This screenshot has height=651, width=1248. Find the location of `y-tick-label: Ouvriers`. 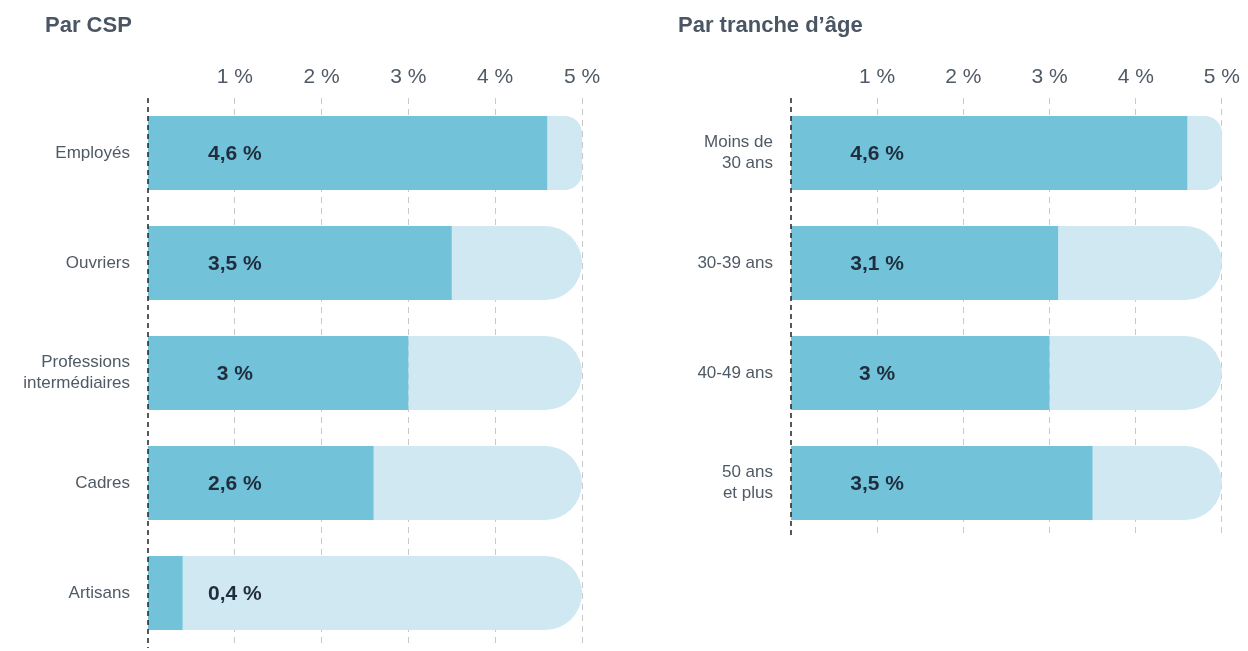

y-tick-label: Ouvriers is located at coordinates (97, 262).